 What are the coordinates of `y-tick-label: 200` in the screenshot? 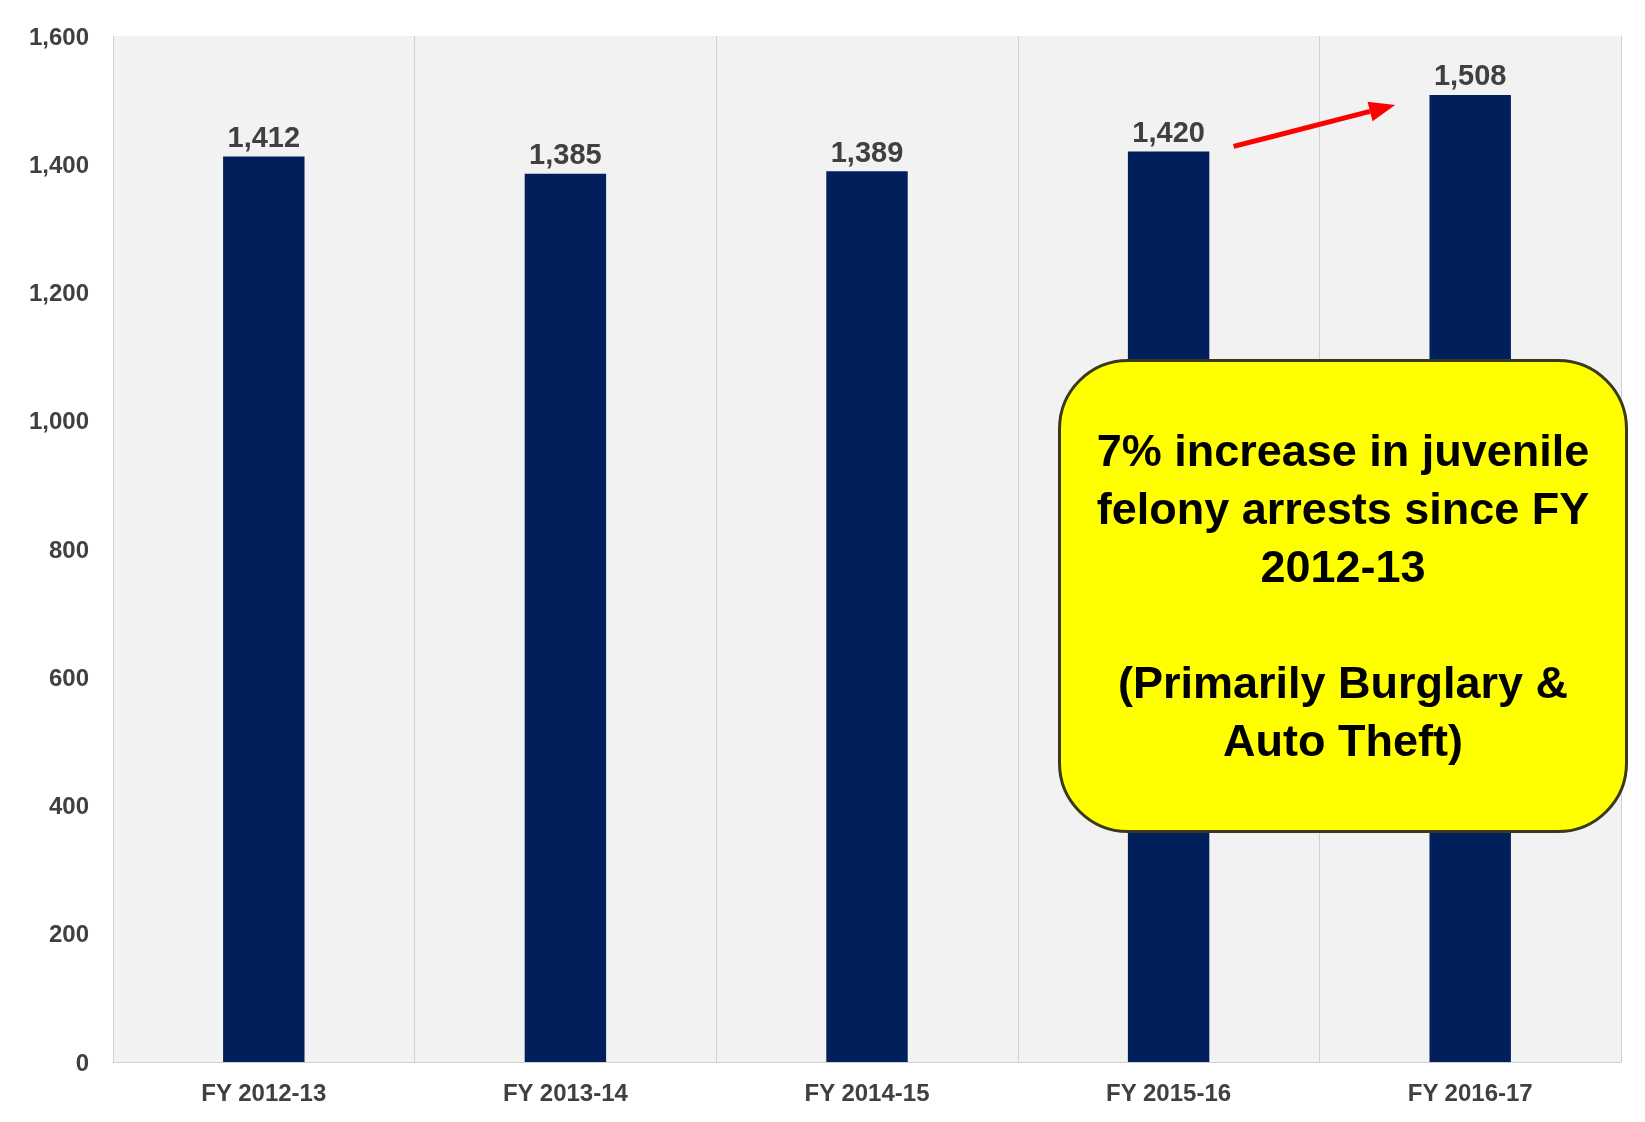 It's located at (68, 934).